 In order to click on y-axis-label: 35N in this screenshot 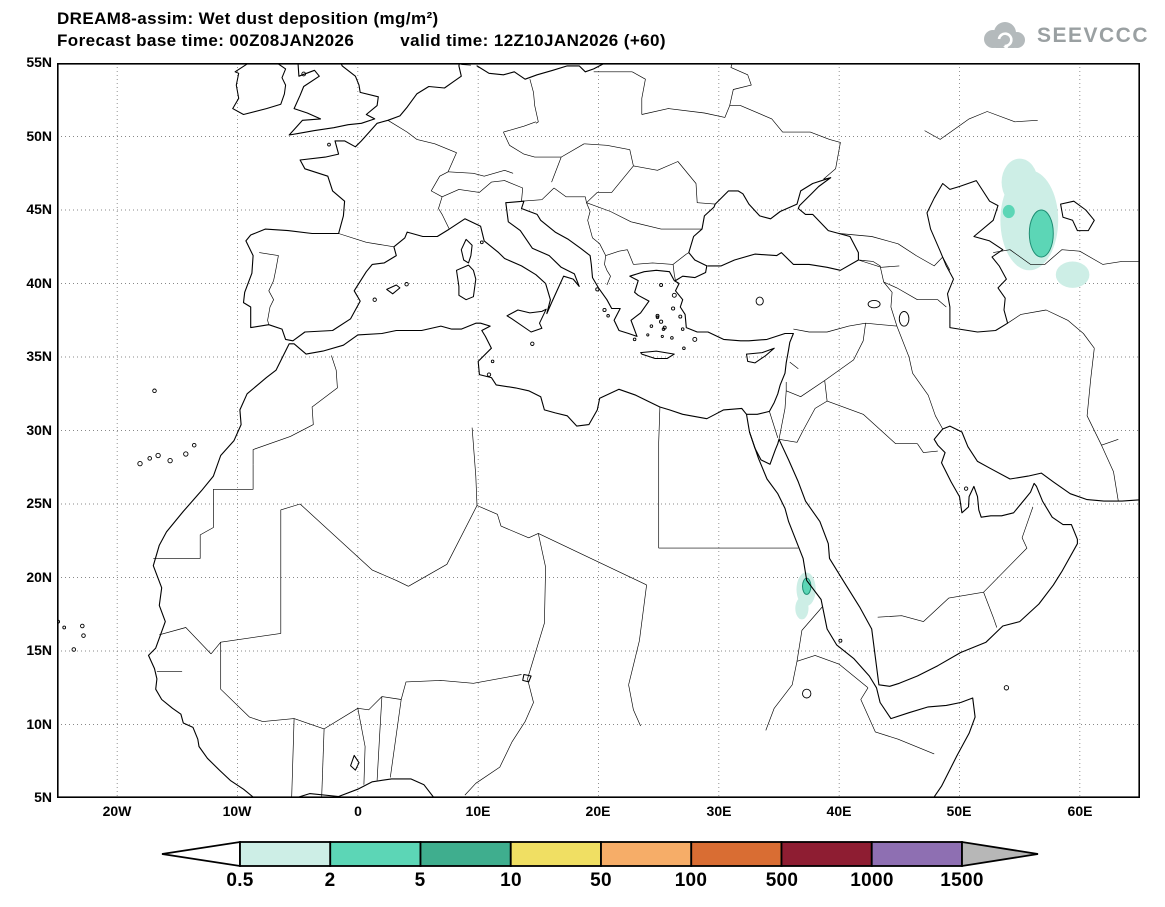, I will do `click(39, 356)`.